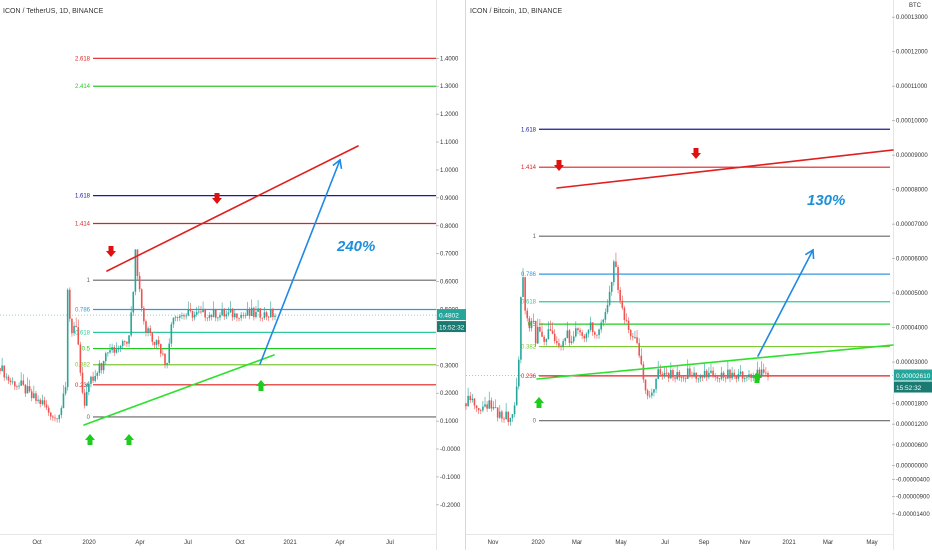 The height and width of the screenshot is (555, 932). I want to click on x-tick-label: Nov, so click(745, 543).